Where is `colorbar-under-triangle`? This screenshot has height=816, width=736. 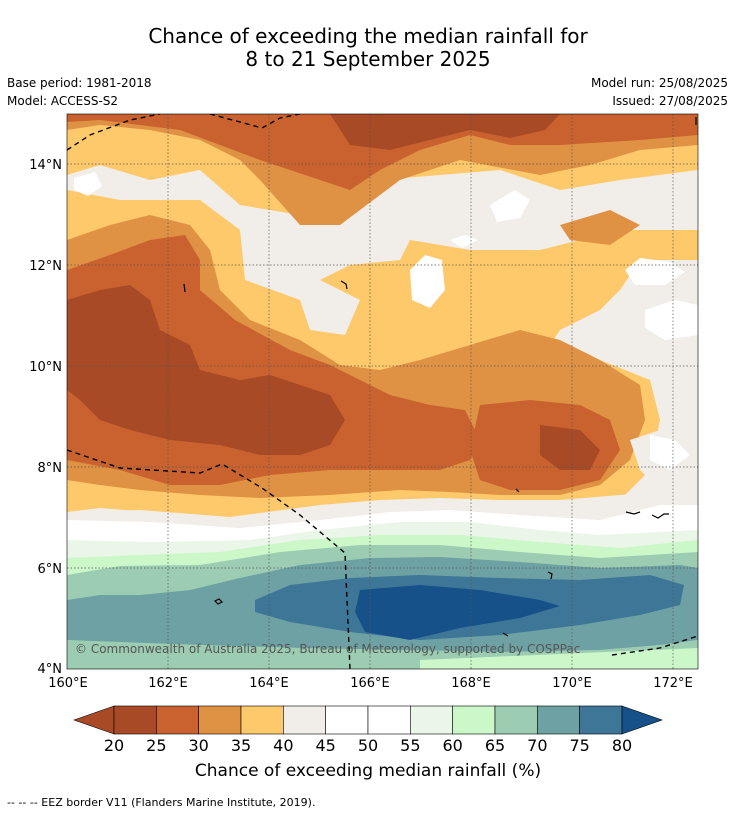 colorbar-under-triangle is located at coordinates (94, 720).